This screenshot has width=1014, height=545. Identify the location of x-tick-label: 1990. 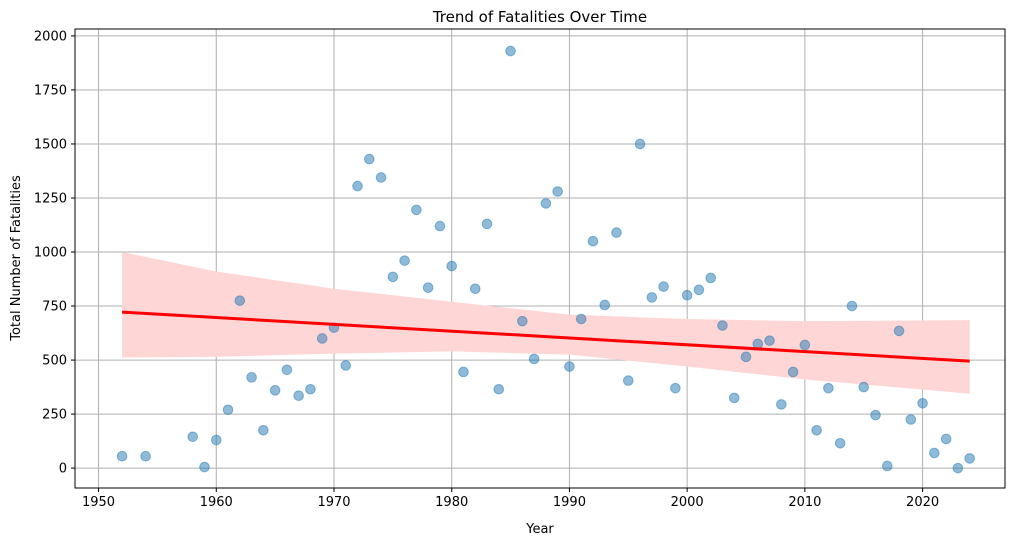
(569, 502).